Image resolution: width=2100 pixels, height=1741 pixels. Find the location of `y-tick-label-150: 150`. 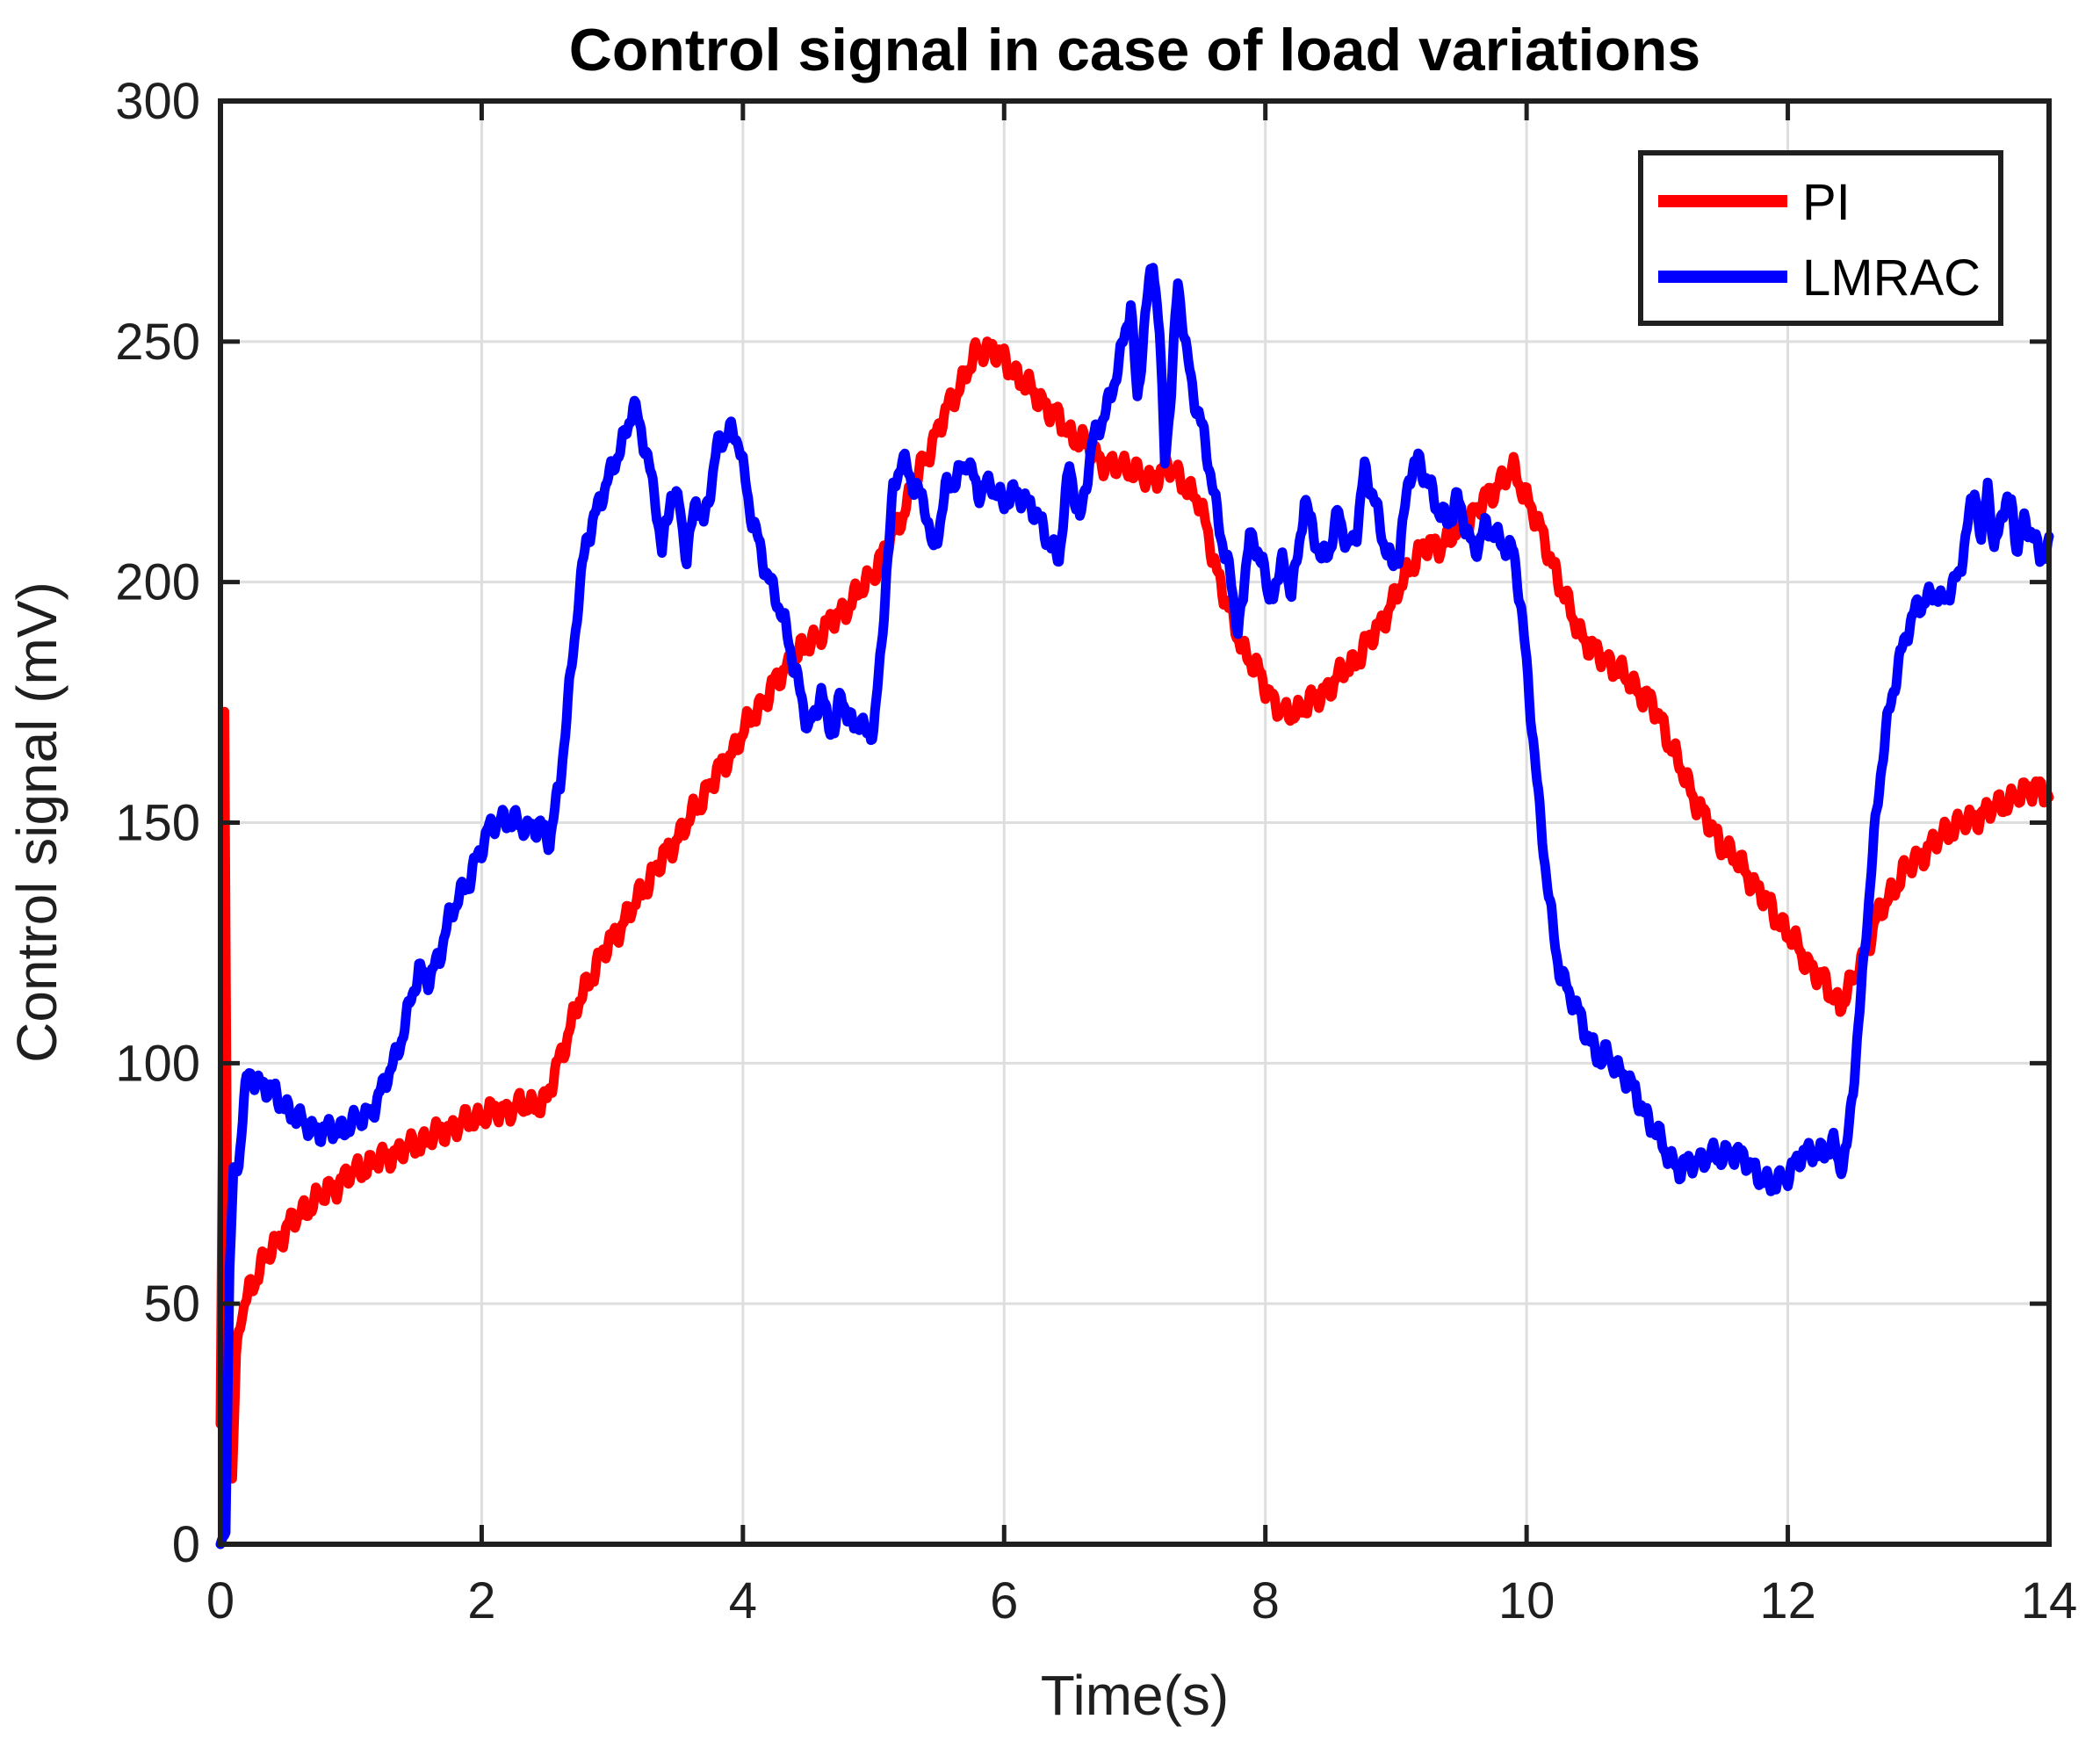

y-tick-label-150: 150 is located at coordinates (157, 823).